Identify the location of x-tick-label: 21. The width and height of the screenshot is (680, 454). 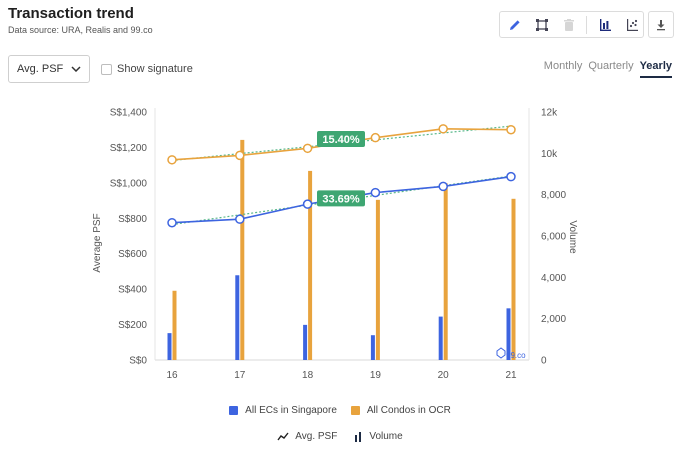
(511, 375).